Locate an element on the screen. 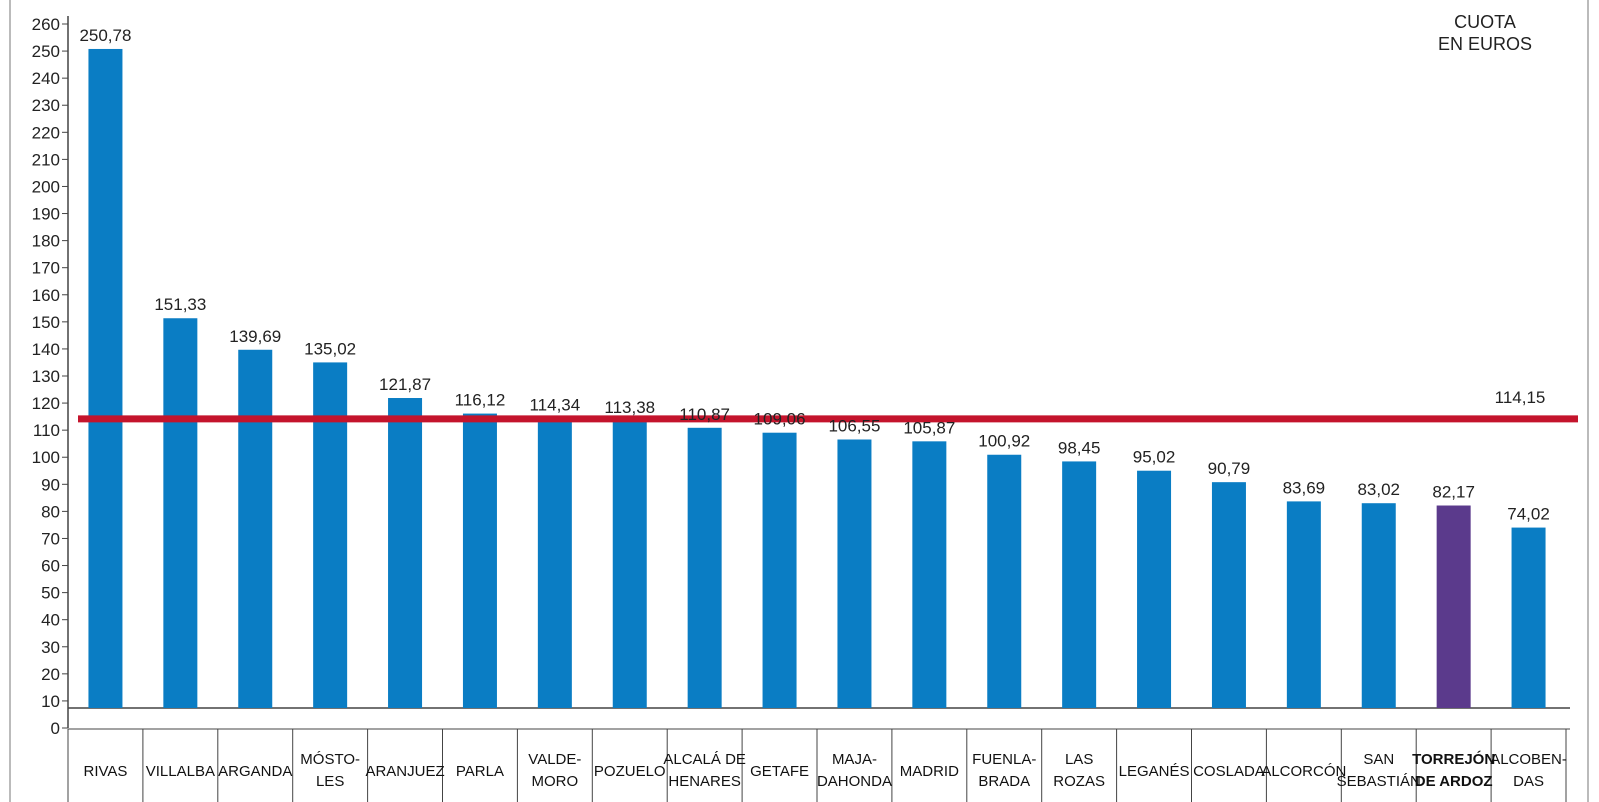  reference-line-label: 114,15 is located at coordinates (1520, 397).